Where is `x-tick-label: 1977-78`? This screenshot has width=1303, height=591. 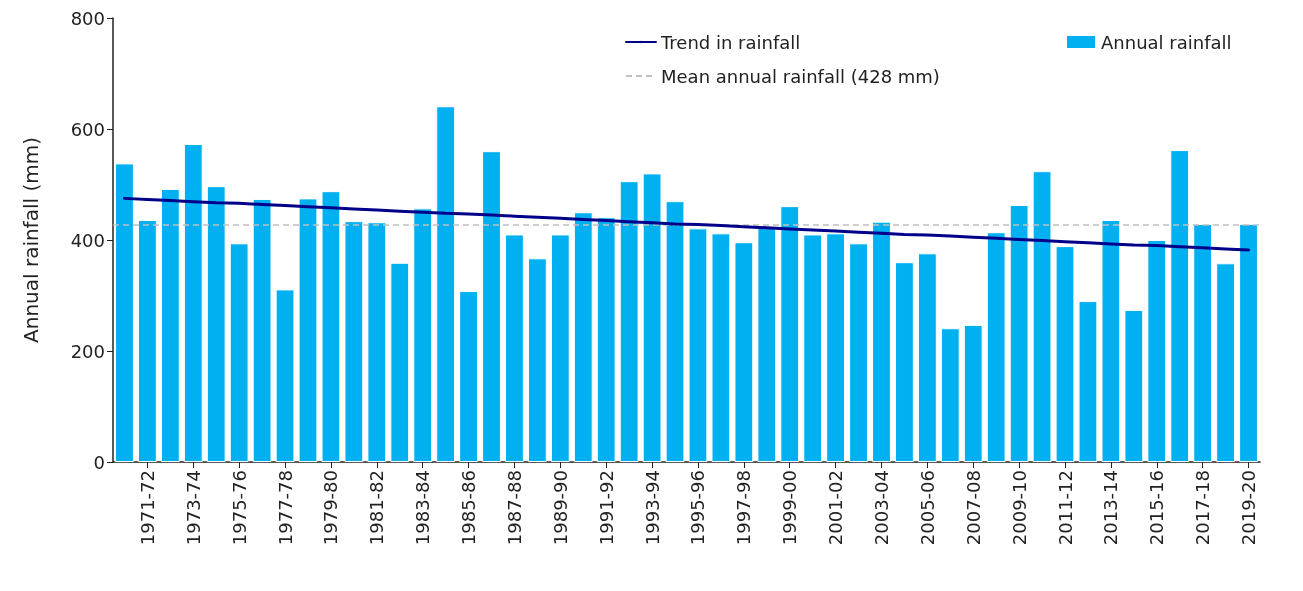
x-tick-label: 1977-78 is located at coordinates (285, 508).